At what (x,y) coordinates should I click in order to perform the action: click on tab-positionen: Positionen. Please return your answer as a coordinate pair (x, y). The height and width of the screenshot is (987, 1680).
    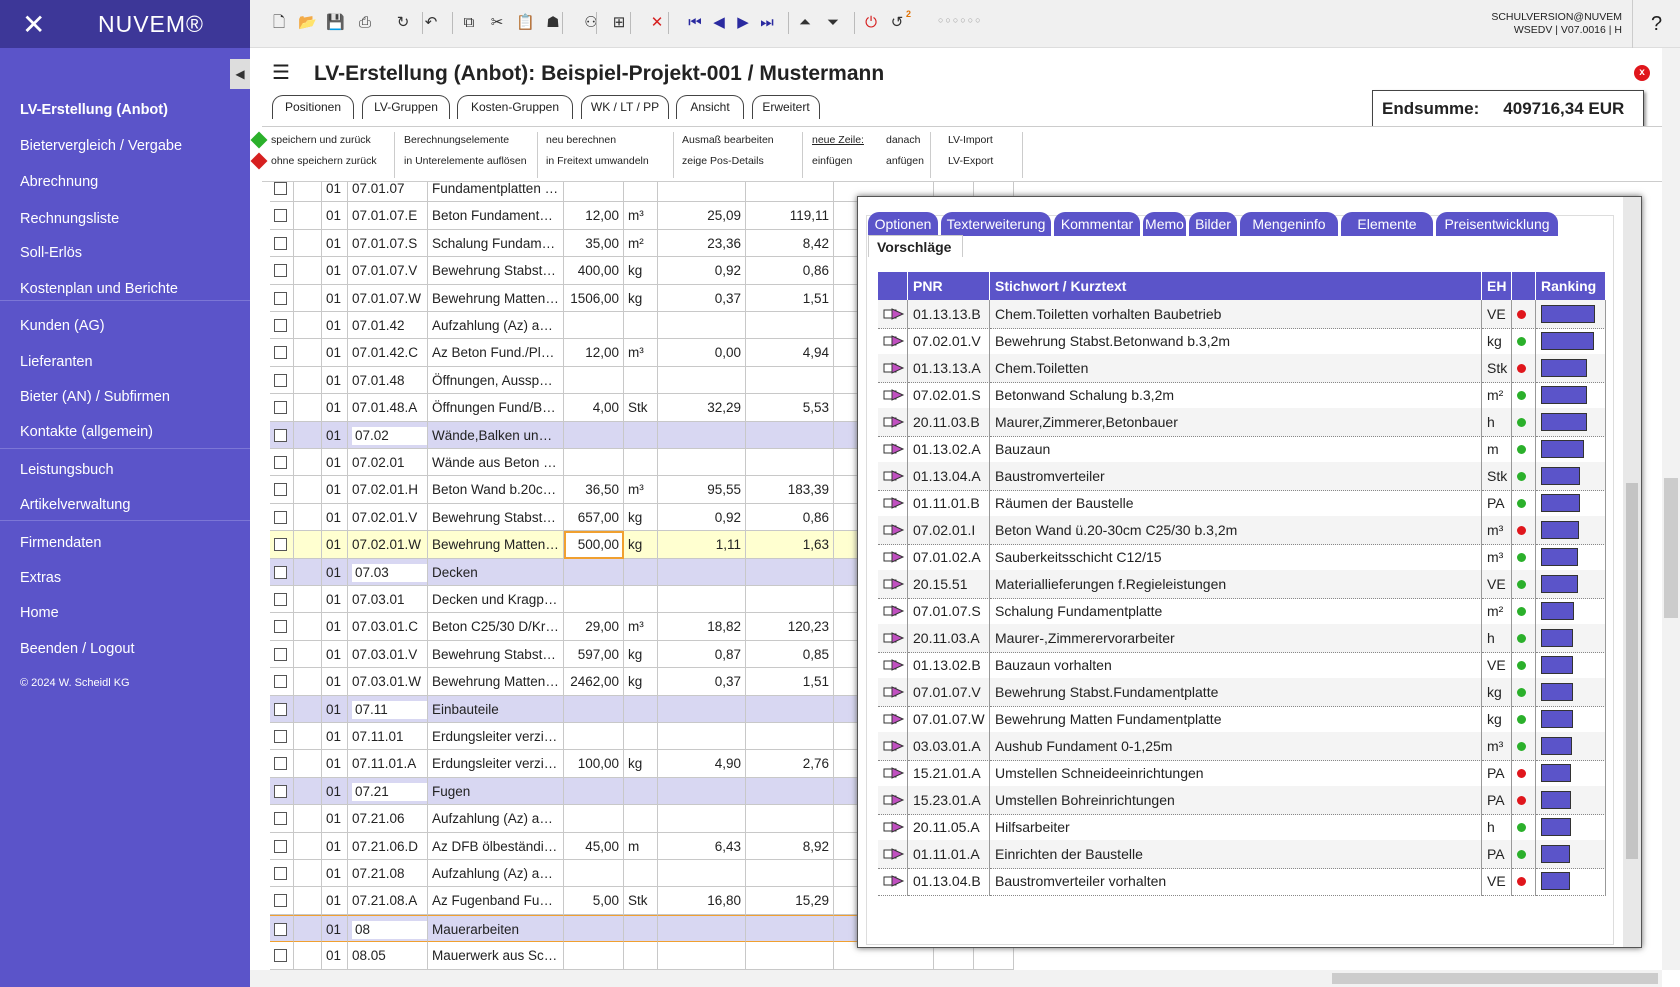
    Looking at the image, I should click on (313, 107).